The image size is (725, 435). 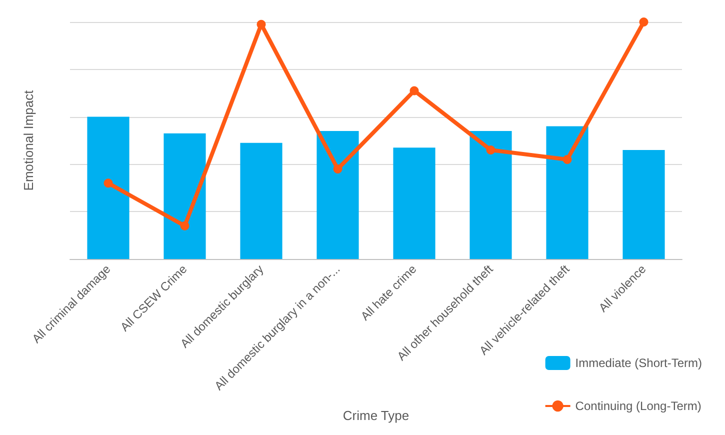 What do you see at coordinates (638, 406) in the screenshot?
I see `legend-label: Continuing (Long-Term)` at bounding box center [638, 406].